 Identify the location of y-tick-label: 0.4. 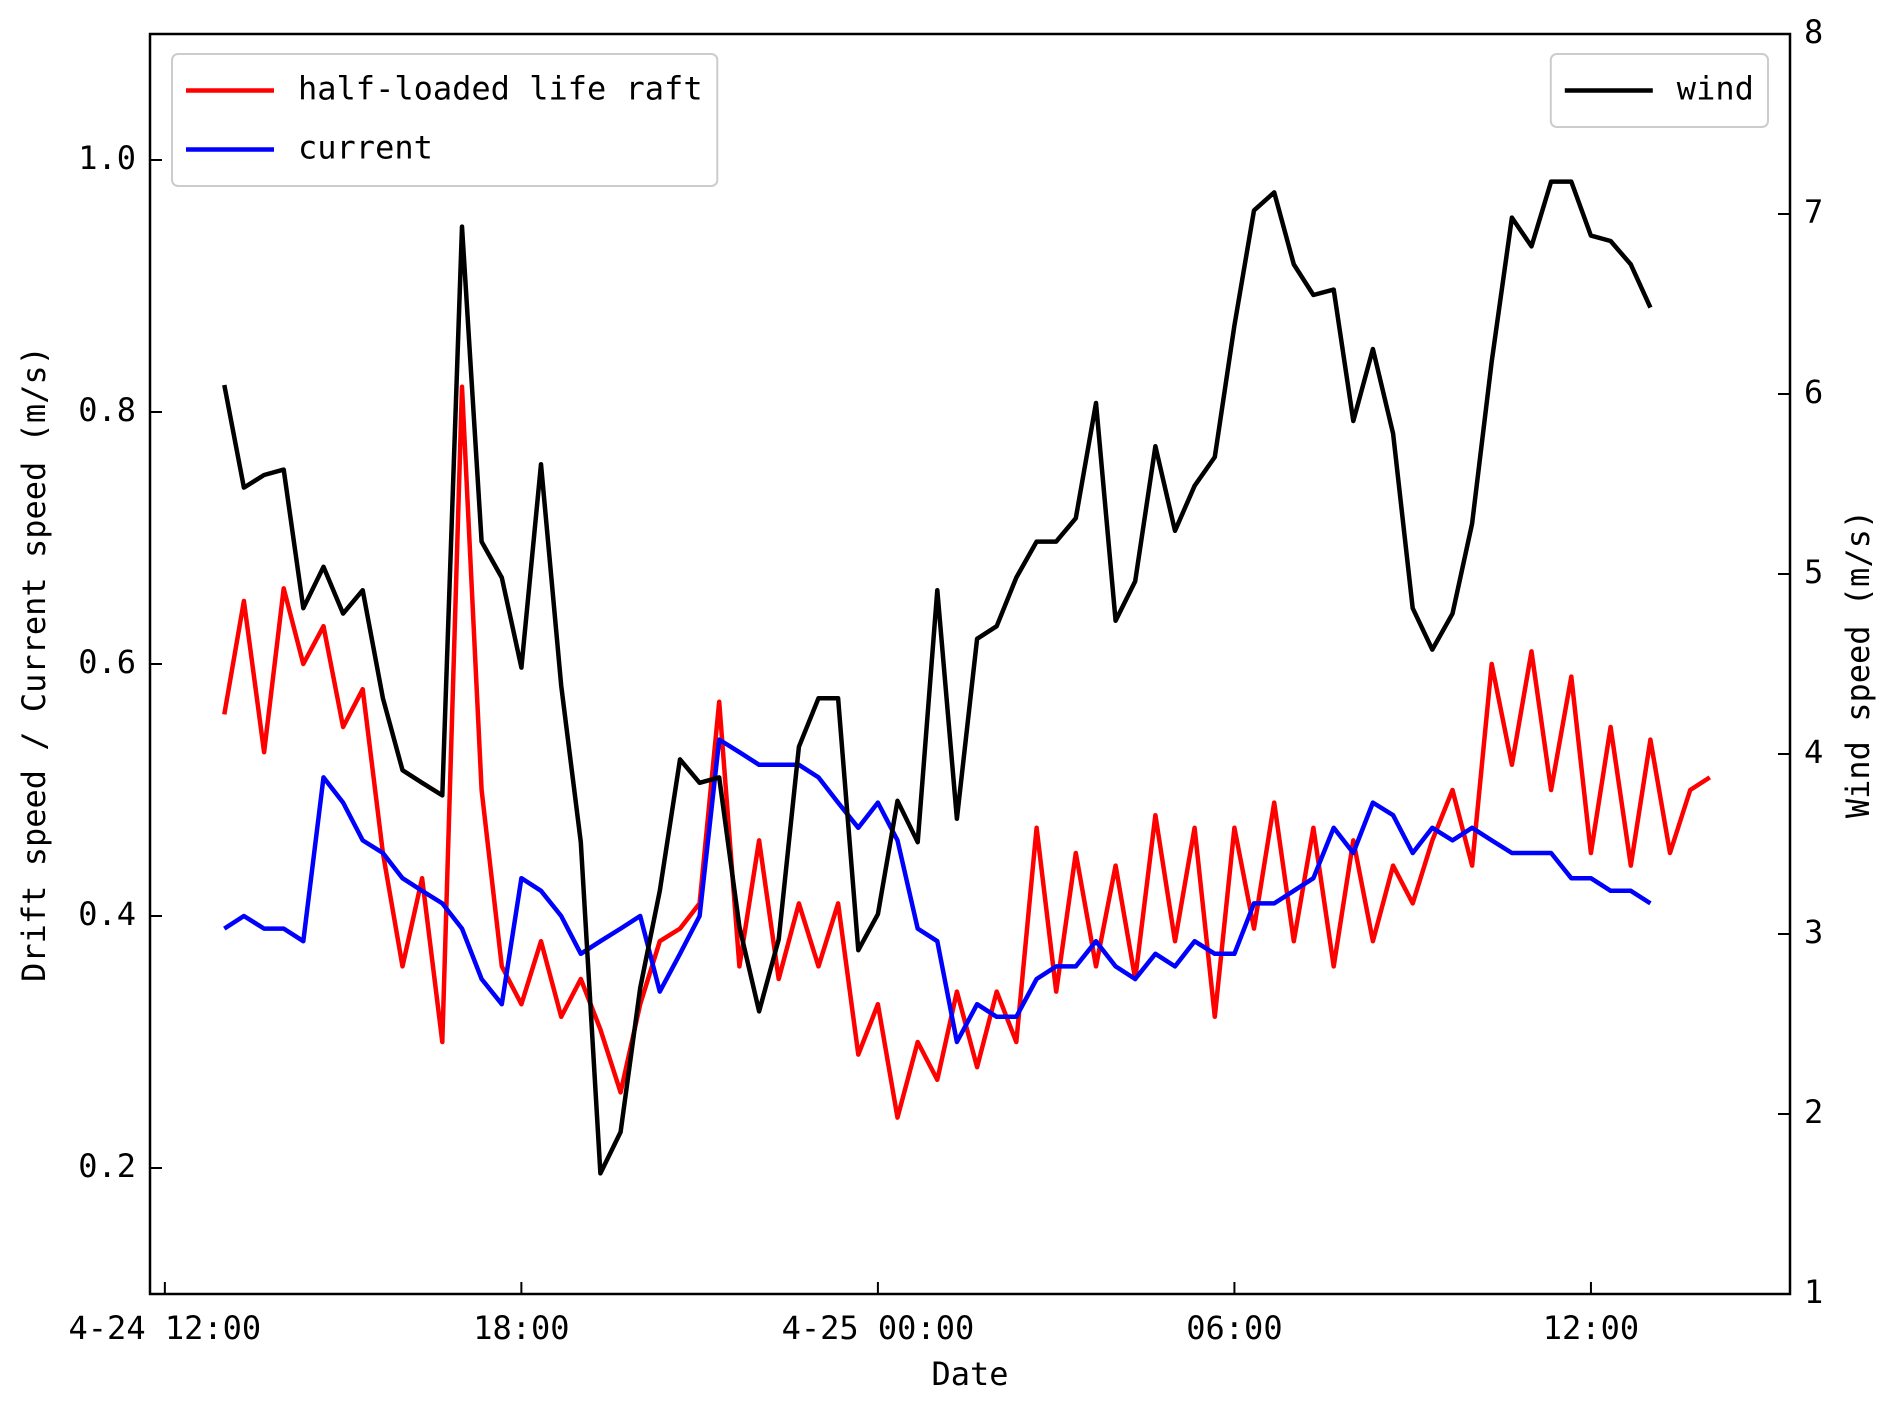
(107, 914).